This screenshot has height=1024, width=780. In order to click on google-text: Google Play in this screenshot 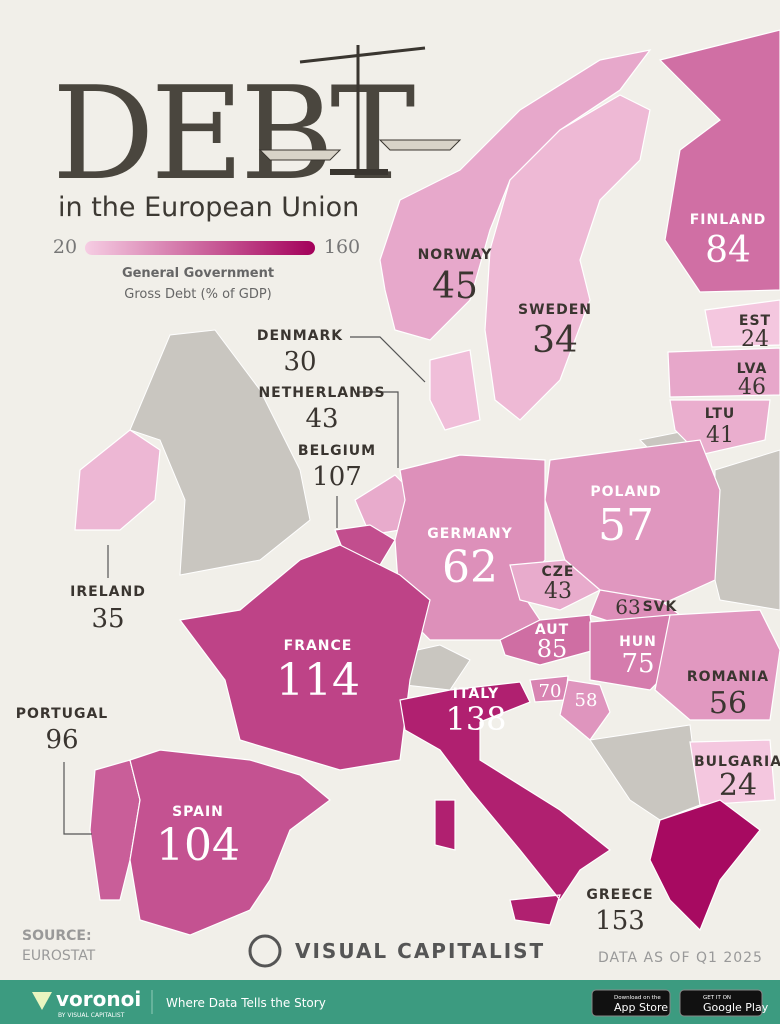, I will do `click(736, 1007)`.